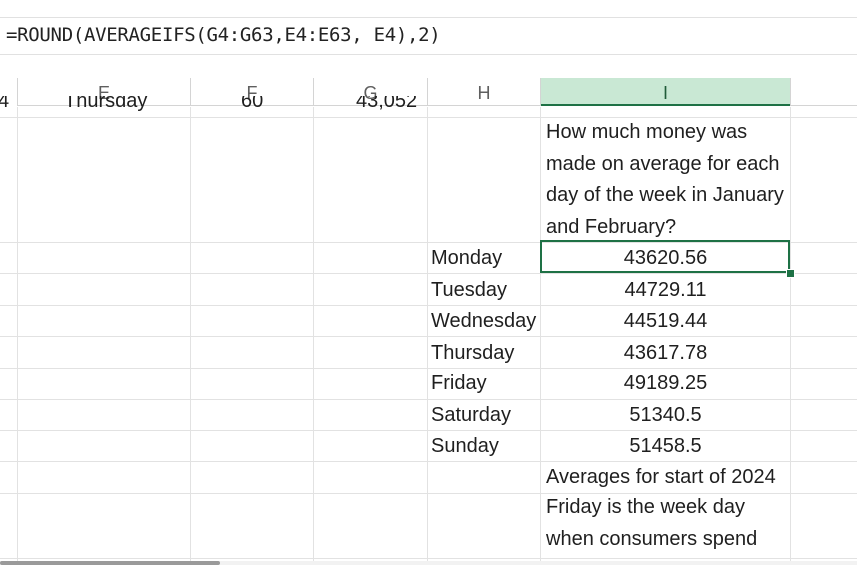  Describe the element at coordinates (106, 104) in the screenshot. I see `cell-e-partial: Thursday` at that location.